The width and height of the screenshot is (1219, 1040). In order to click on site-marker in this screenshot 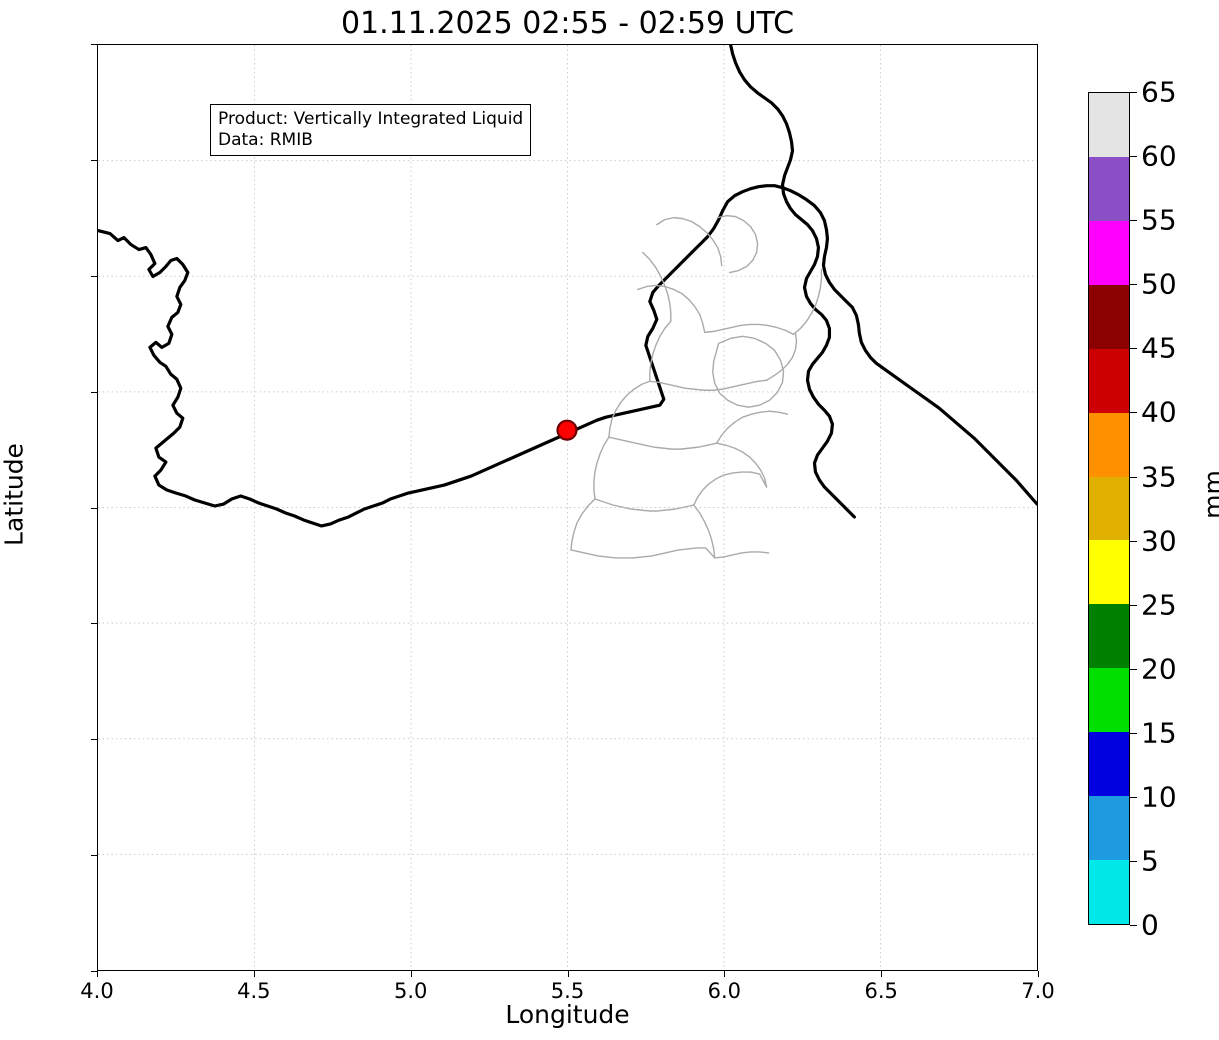, I will do `click(567, 430)`.